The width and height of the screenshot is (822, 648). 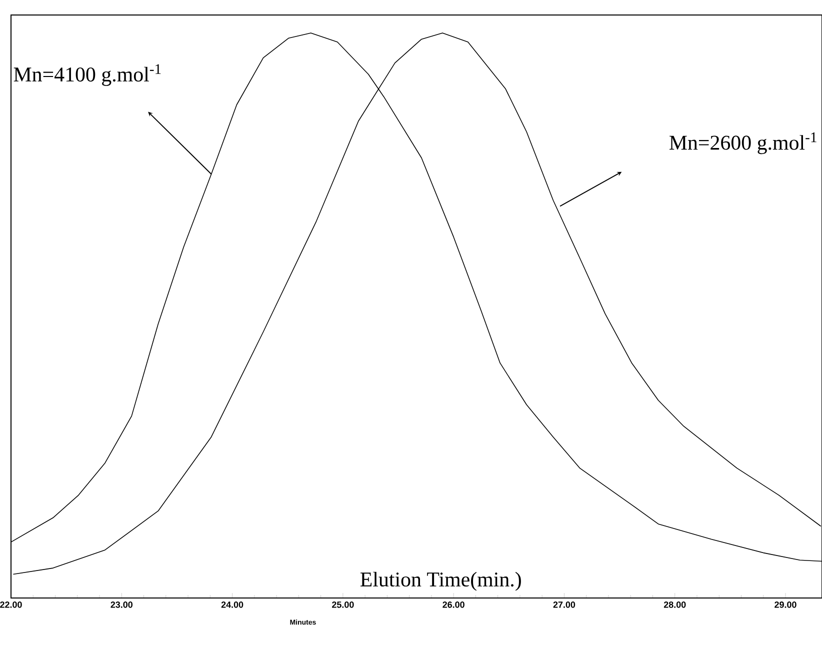 What do you see at coordinates (343, 605) in the screenshot?
I see `x-tick-label: 25.00` at bounding box center [343, 605].